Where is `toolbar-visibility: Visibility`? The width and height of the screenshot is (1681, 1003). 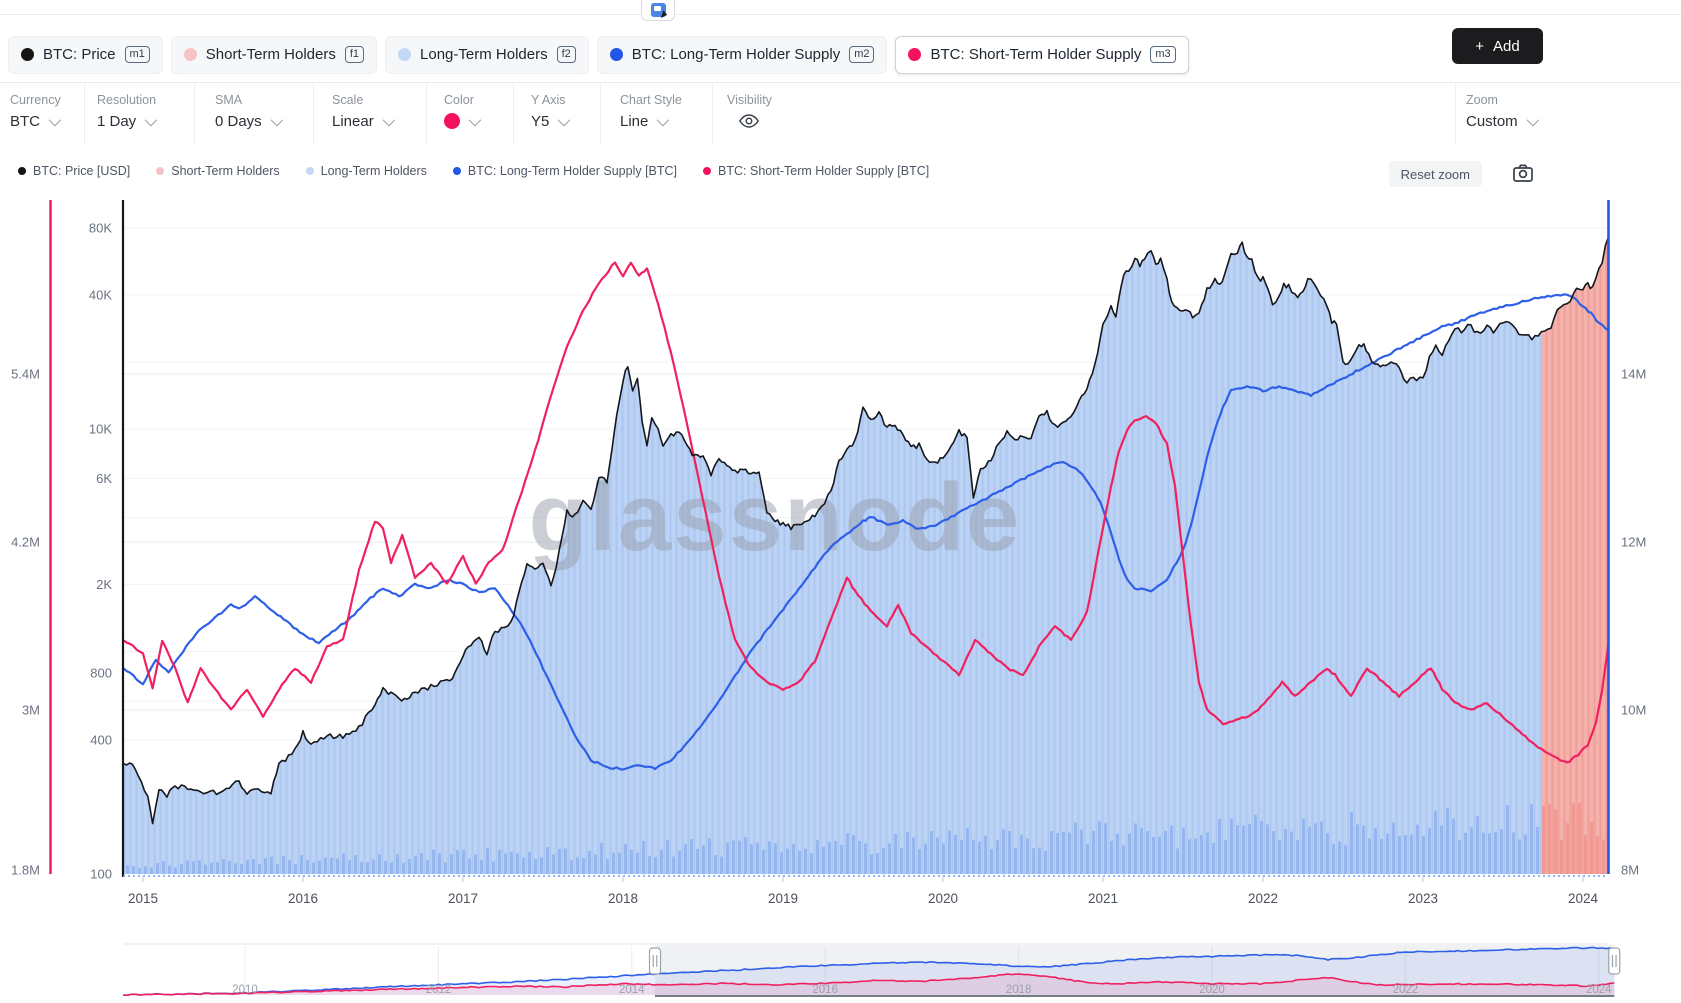 toolbar-visibility: Visibility is located at coordinates (749, 112).